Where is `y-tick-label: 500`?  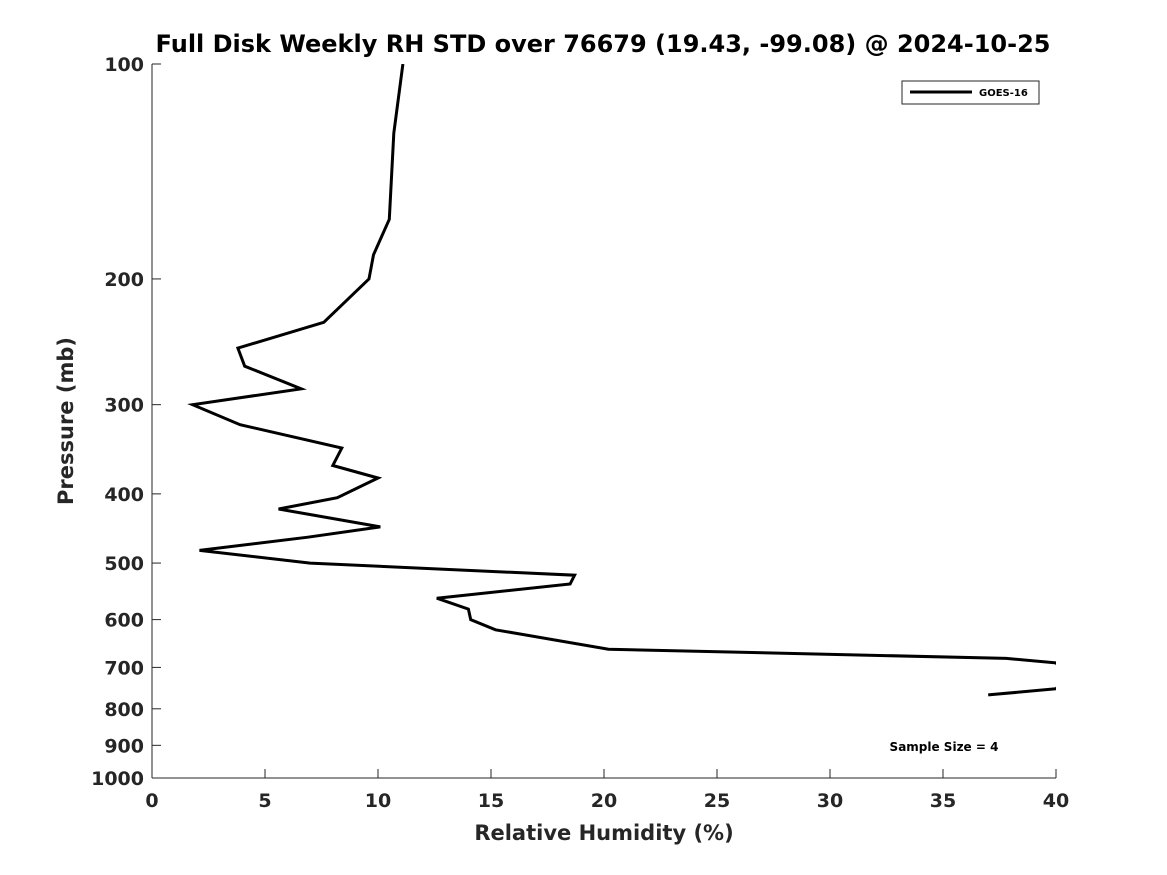 y-tick-label: 500 is located at coordinates (124, 564).